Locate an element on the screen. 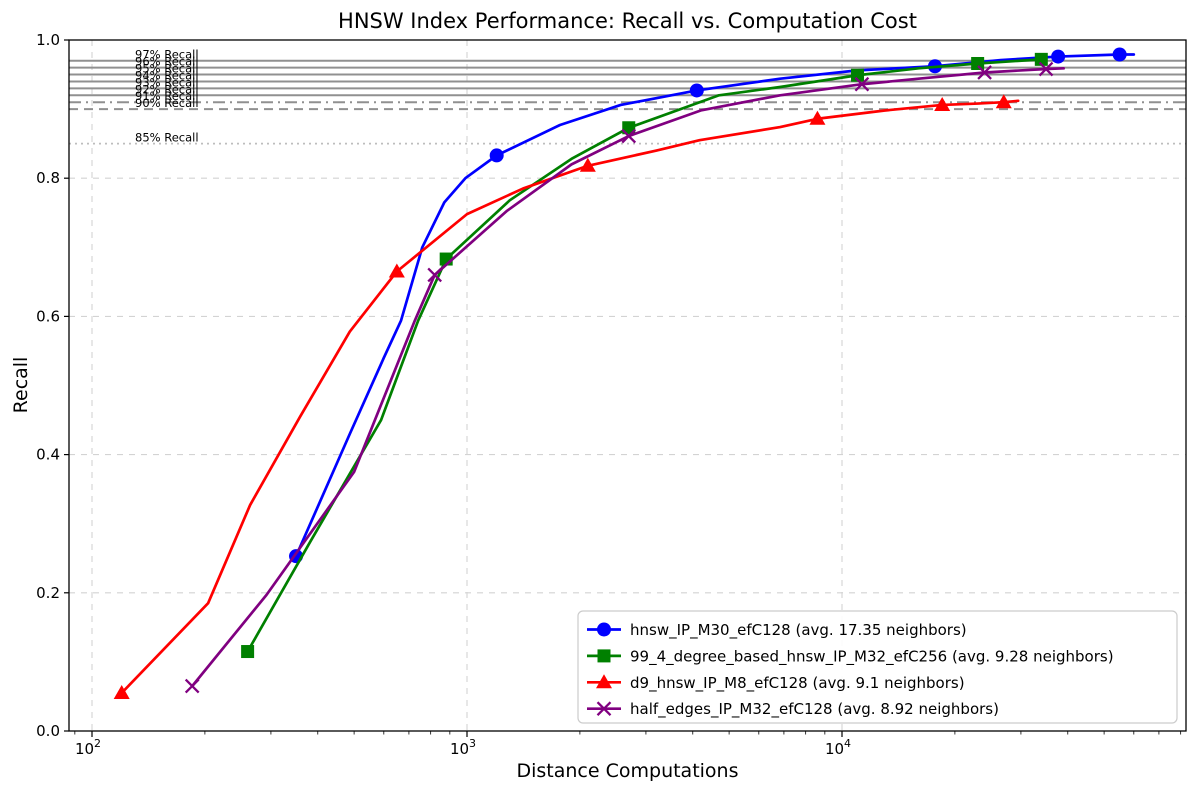 The width and height of the screenshot is (1200, 800). recall-threshold-label: 95% Recall is located at coordinates (167, 69).